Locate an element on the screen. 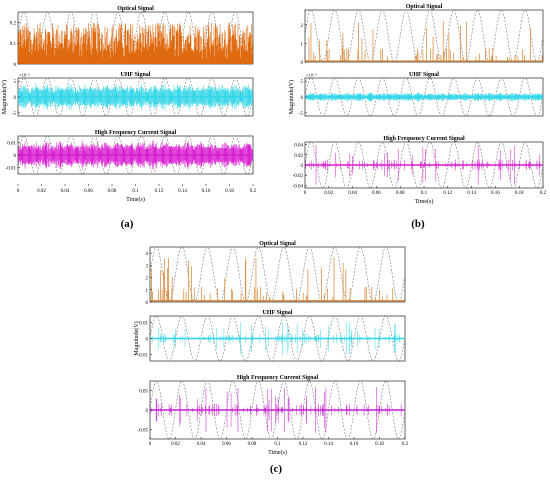 The image size is (550, 481). panel-label: (a) is located at coordinates (127, 224).